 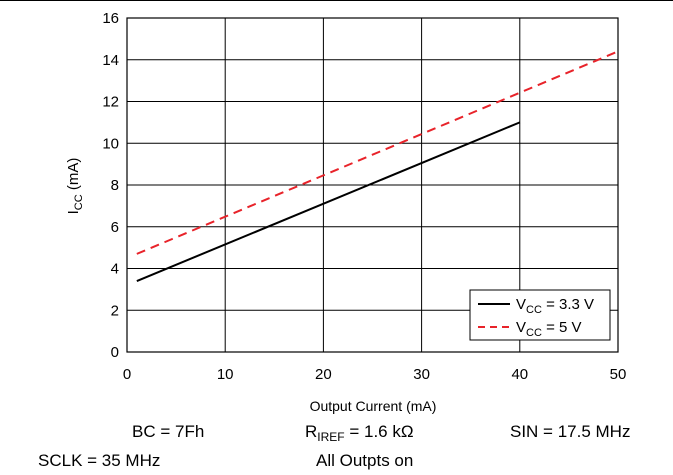 I want to click on y-tick-labels: 0 2 4 6 8 10 12 14 16, so click(x=110, y=185).